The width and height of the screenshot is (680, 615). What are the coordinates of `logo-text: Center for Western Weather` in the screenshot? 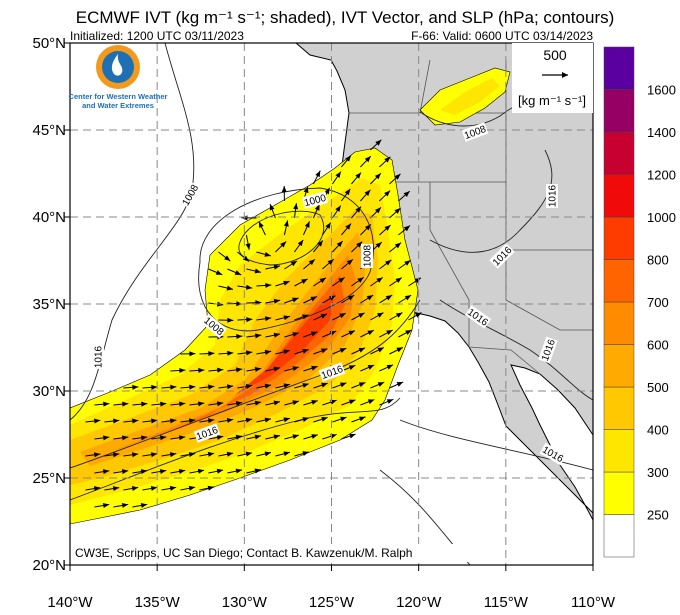 It's located at (118, 96).